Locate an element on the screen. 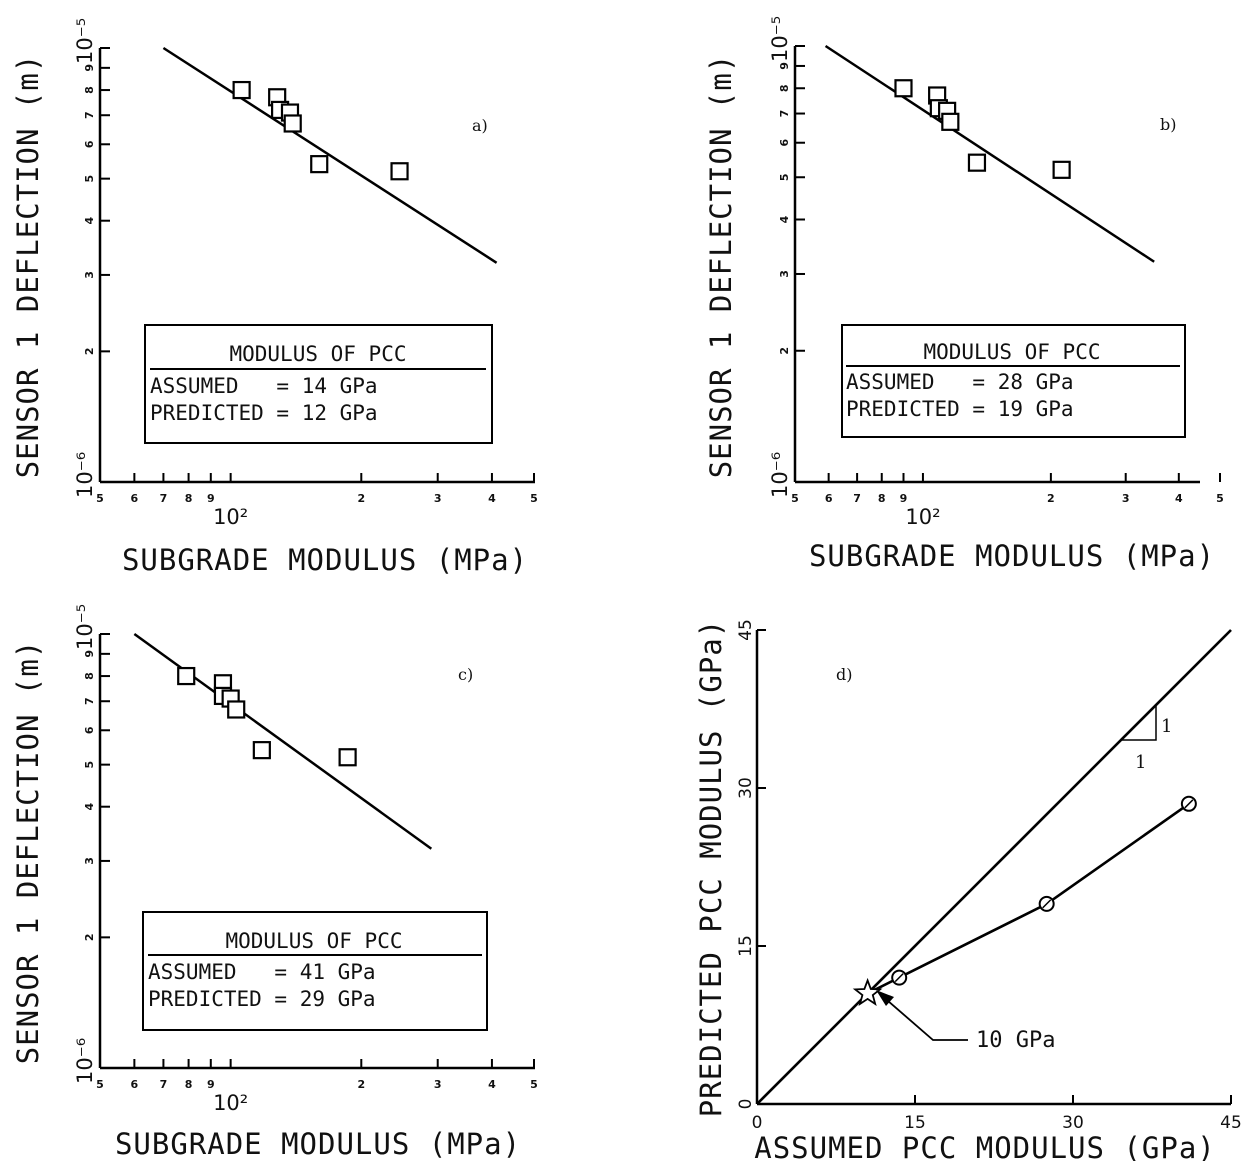 The width and height of the screenshot is (1252, 1161). y-axis-title: PREDICTED PCC MODULUS (GPa) is located at coordinates (711, 868).